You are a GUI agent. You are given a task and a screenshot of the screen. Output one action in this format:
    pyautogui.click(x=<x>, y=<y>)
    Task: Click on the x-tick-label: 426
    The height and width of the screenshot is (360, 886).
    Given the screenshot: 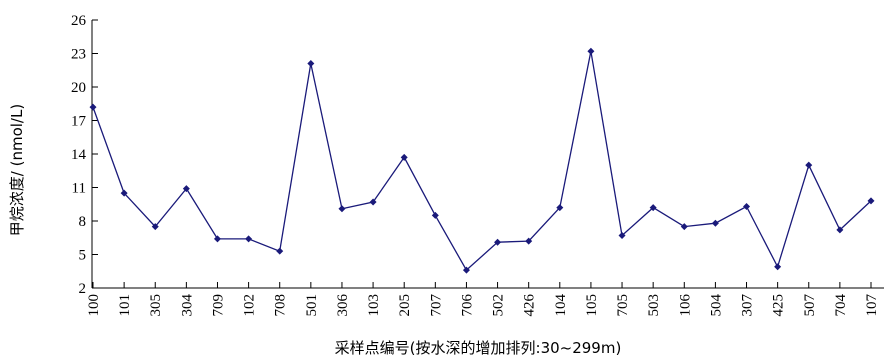 What is the action you would take?
    pyautogui.click(x=530, y=305)
    